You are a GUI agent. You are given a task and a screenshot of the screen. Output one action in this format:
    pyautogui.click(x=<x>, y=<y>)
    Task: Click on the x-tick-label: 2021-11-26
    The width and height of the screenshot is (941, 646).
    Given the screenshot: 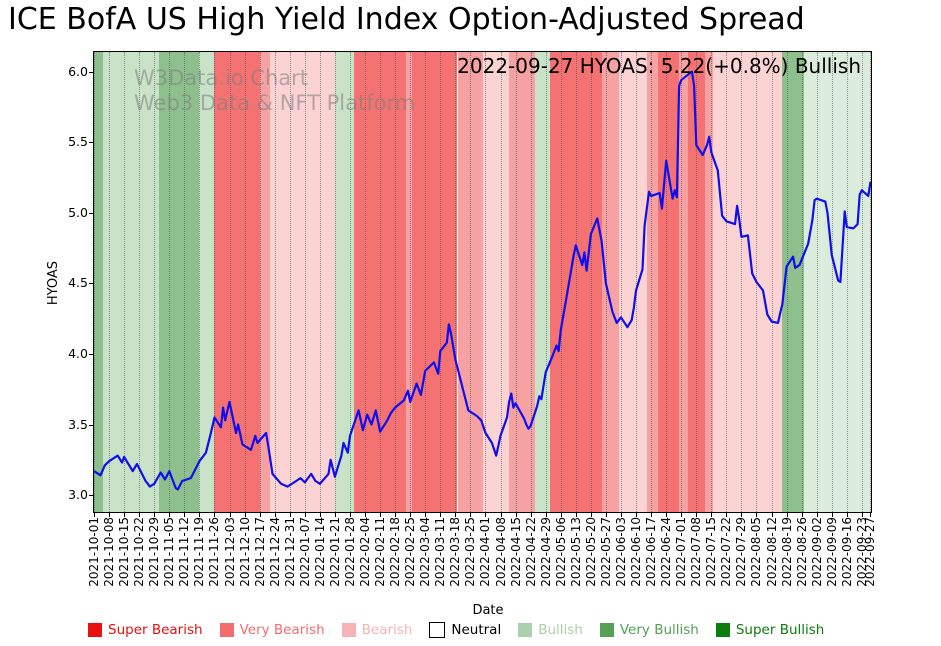 What is the action you would take?
    pyautogui.click(x=214, y=552)
    